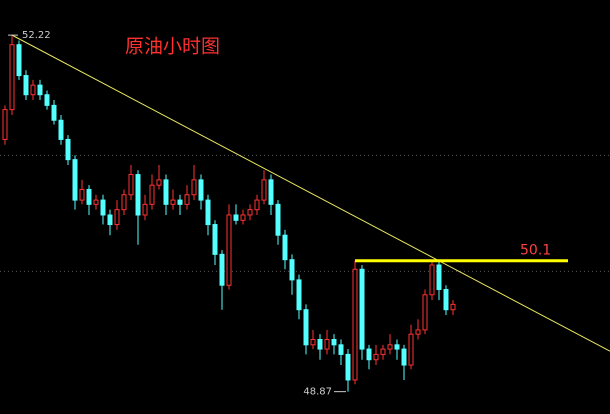  What do you see at coordinates (535, 251) in the screenshot?
I see `resistance-label: 50.1` at bounding box center [535, 251].